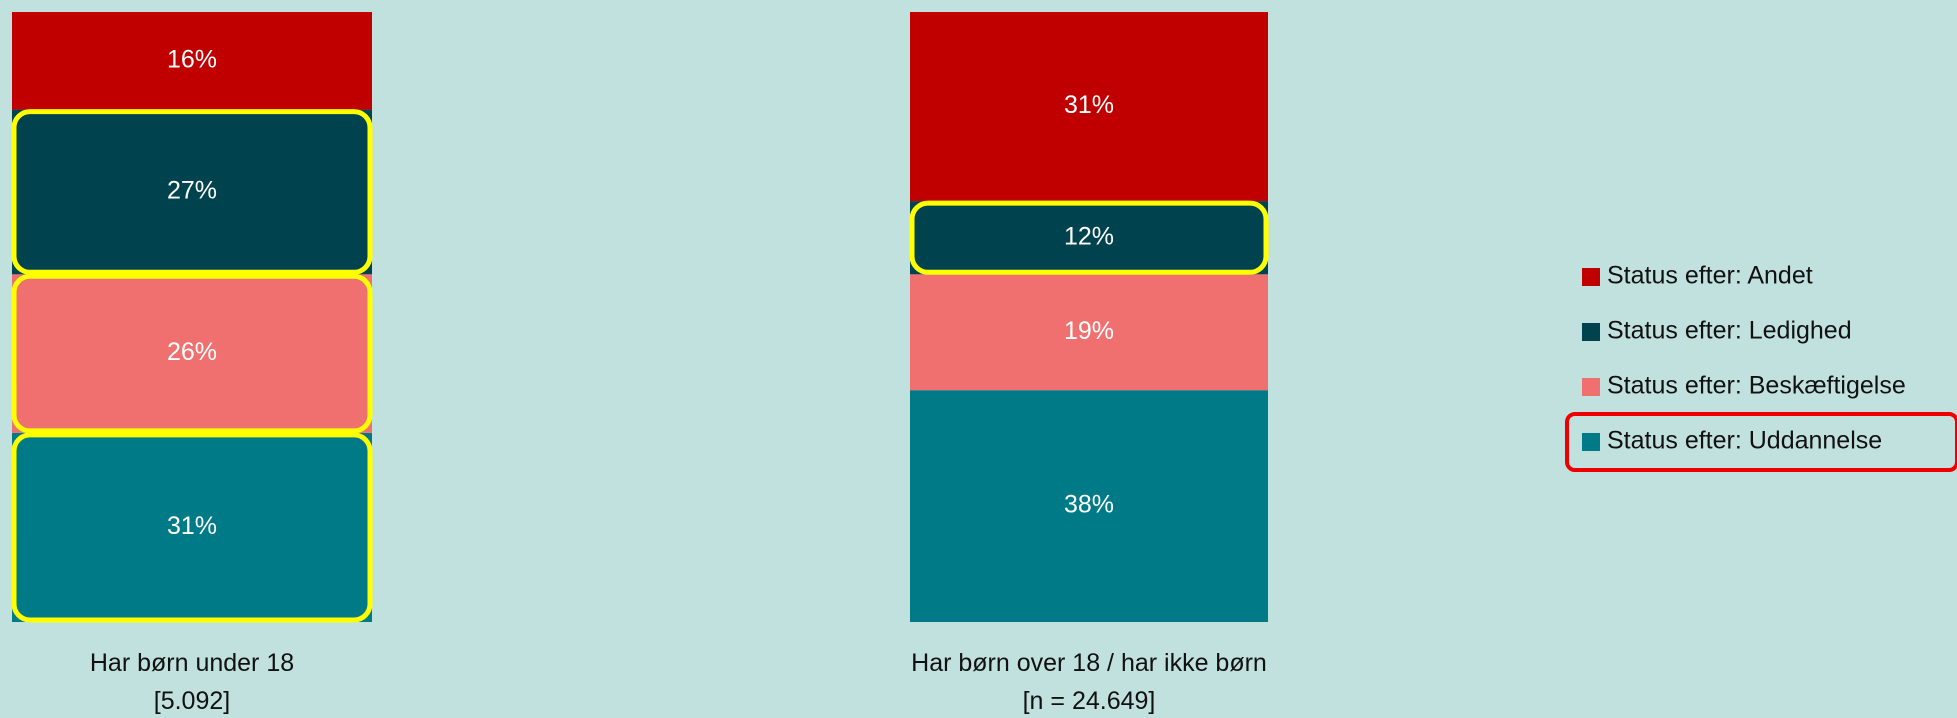 This screenshot has height=718, width=1957. What do you see at coordinates (1756, 386) in the screenshot?
I see `legend-label: Status efter: Beskæftigelse` at bounding box center [1756, 386].